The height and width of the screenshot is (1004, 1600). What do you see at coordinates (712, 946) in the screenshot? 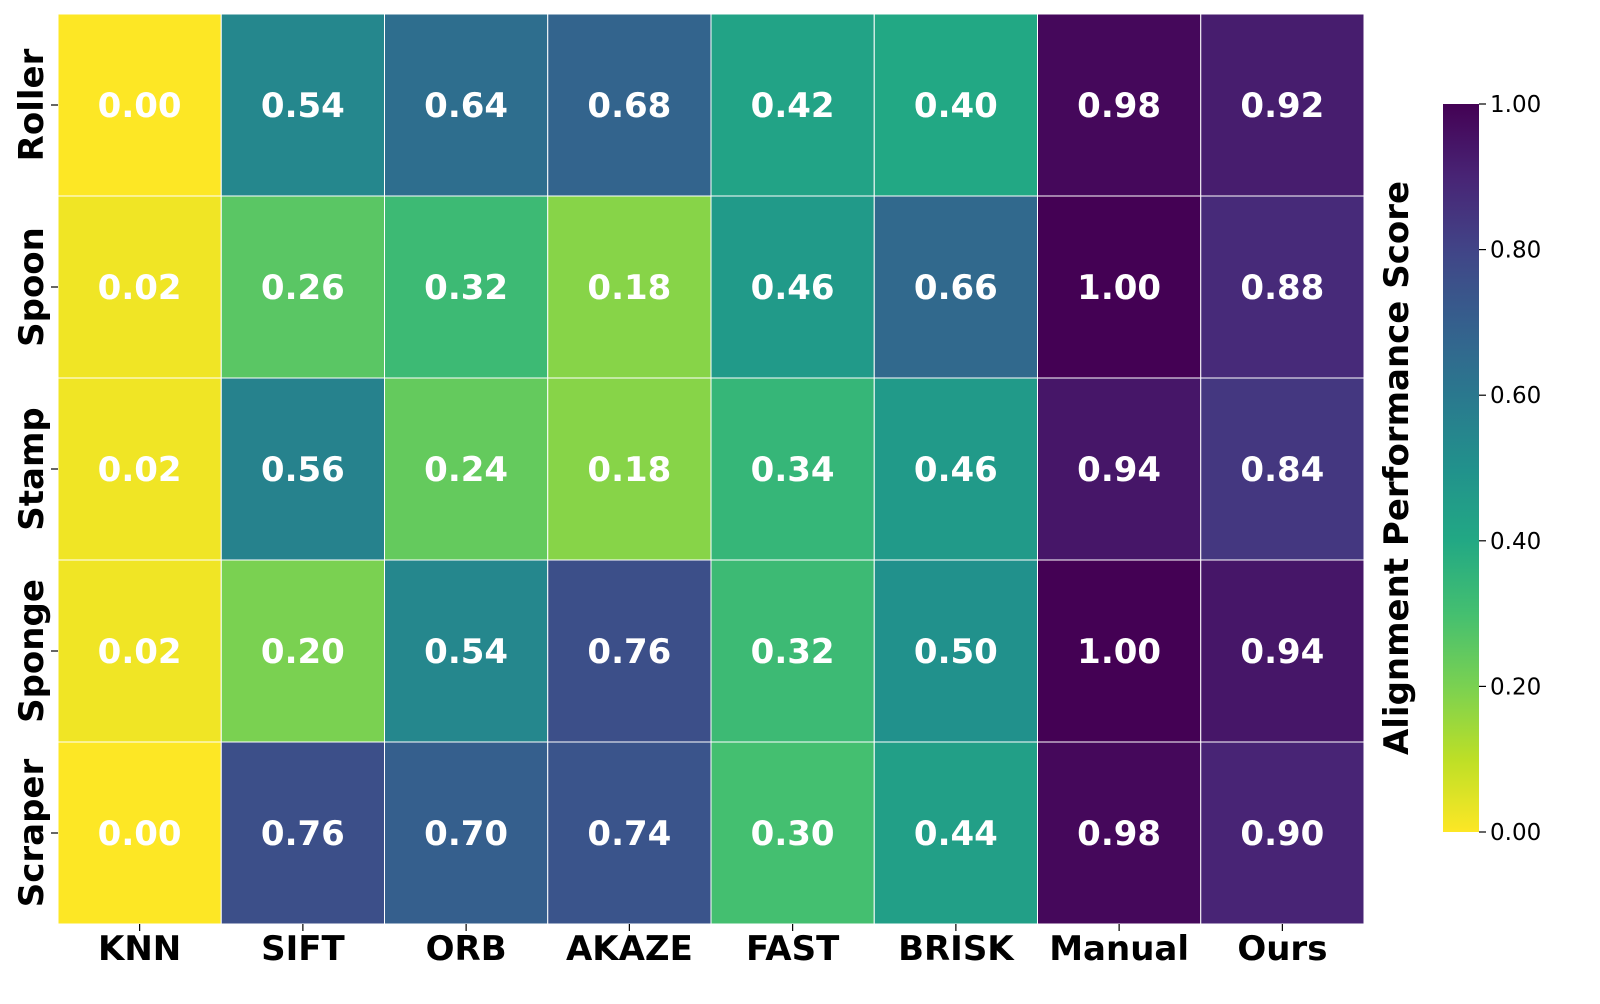
I see `x-axis: KNN SIFT ORB AKAZE FAST BRISK Manual Ours` at bounding box center [712, 946].